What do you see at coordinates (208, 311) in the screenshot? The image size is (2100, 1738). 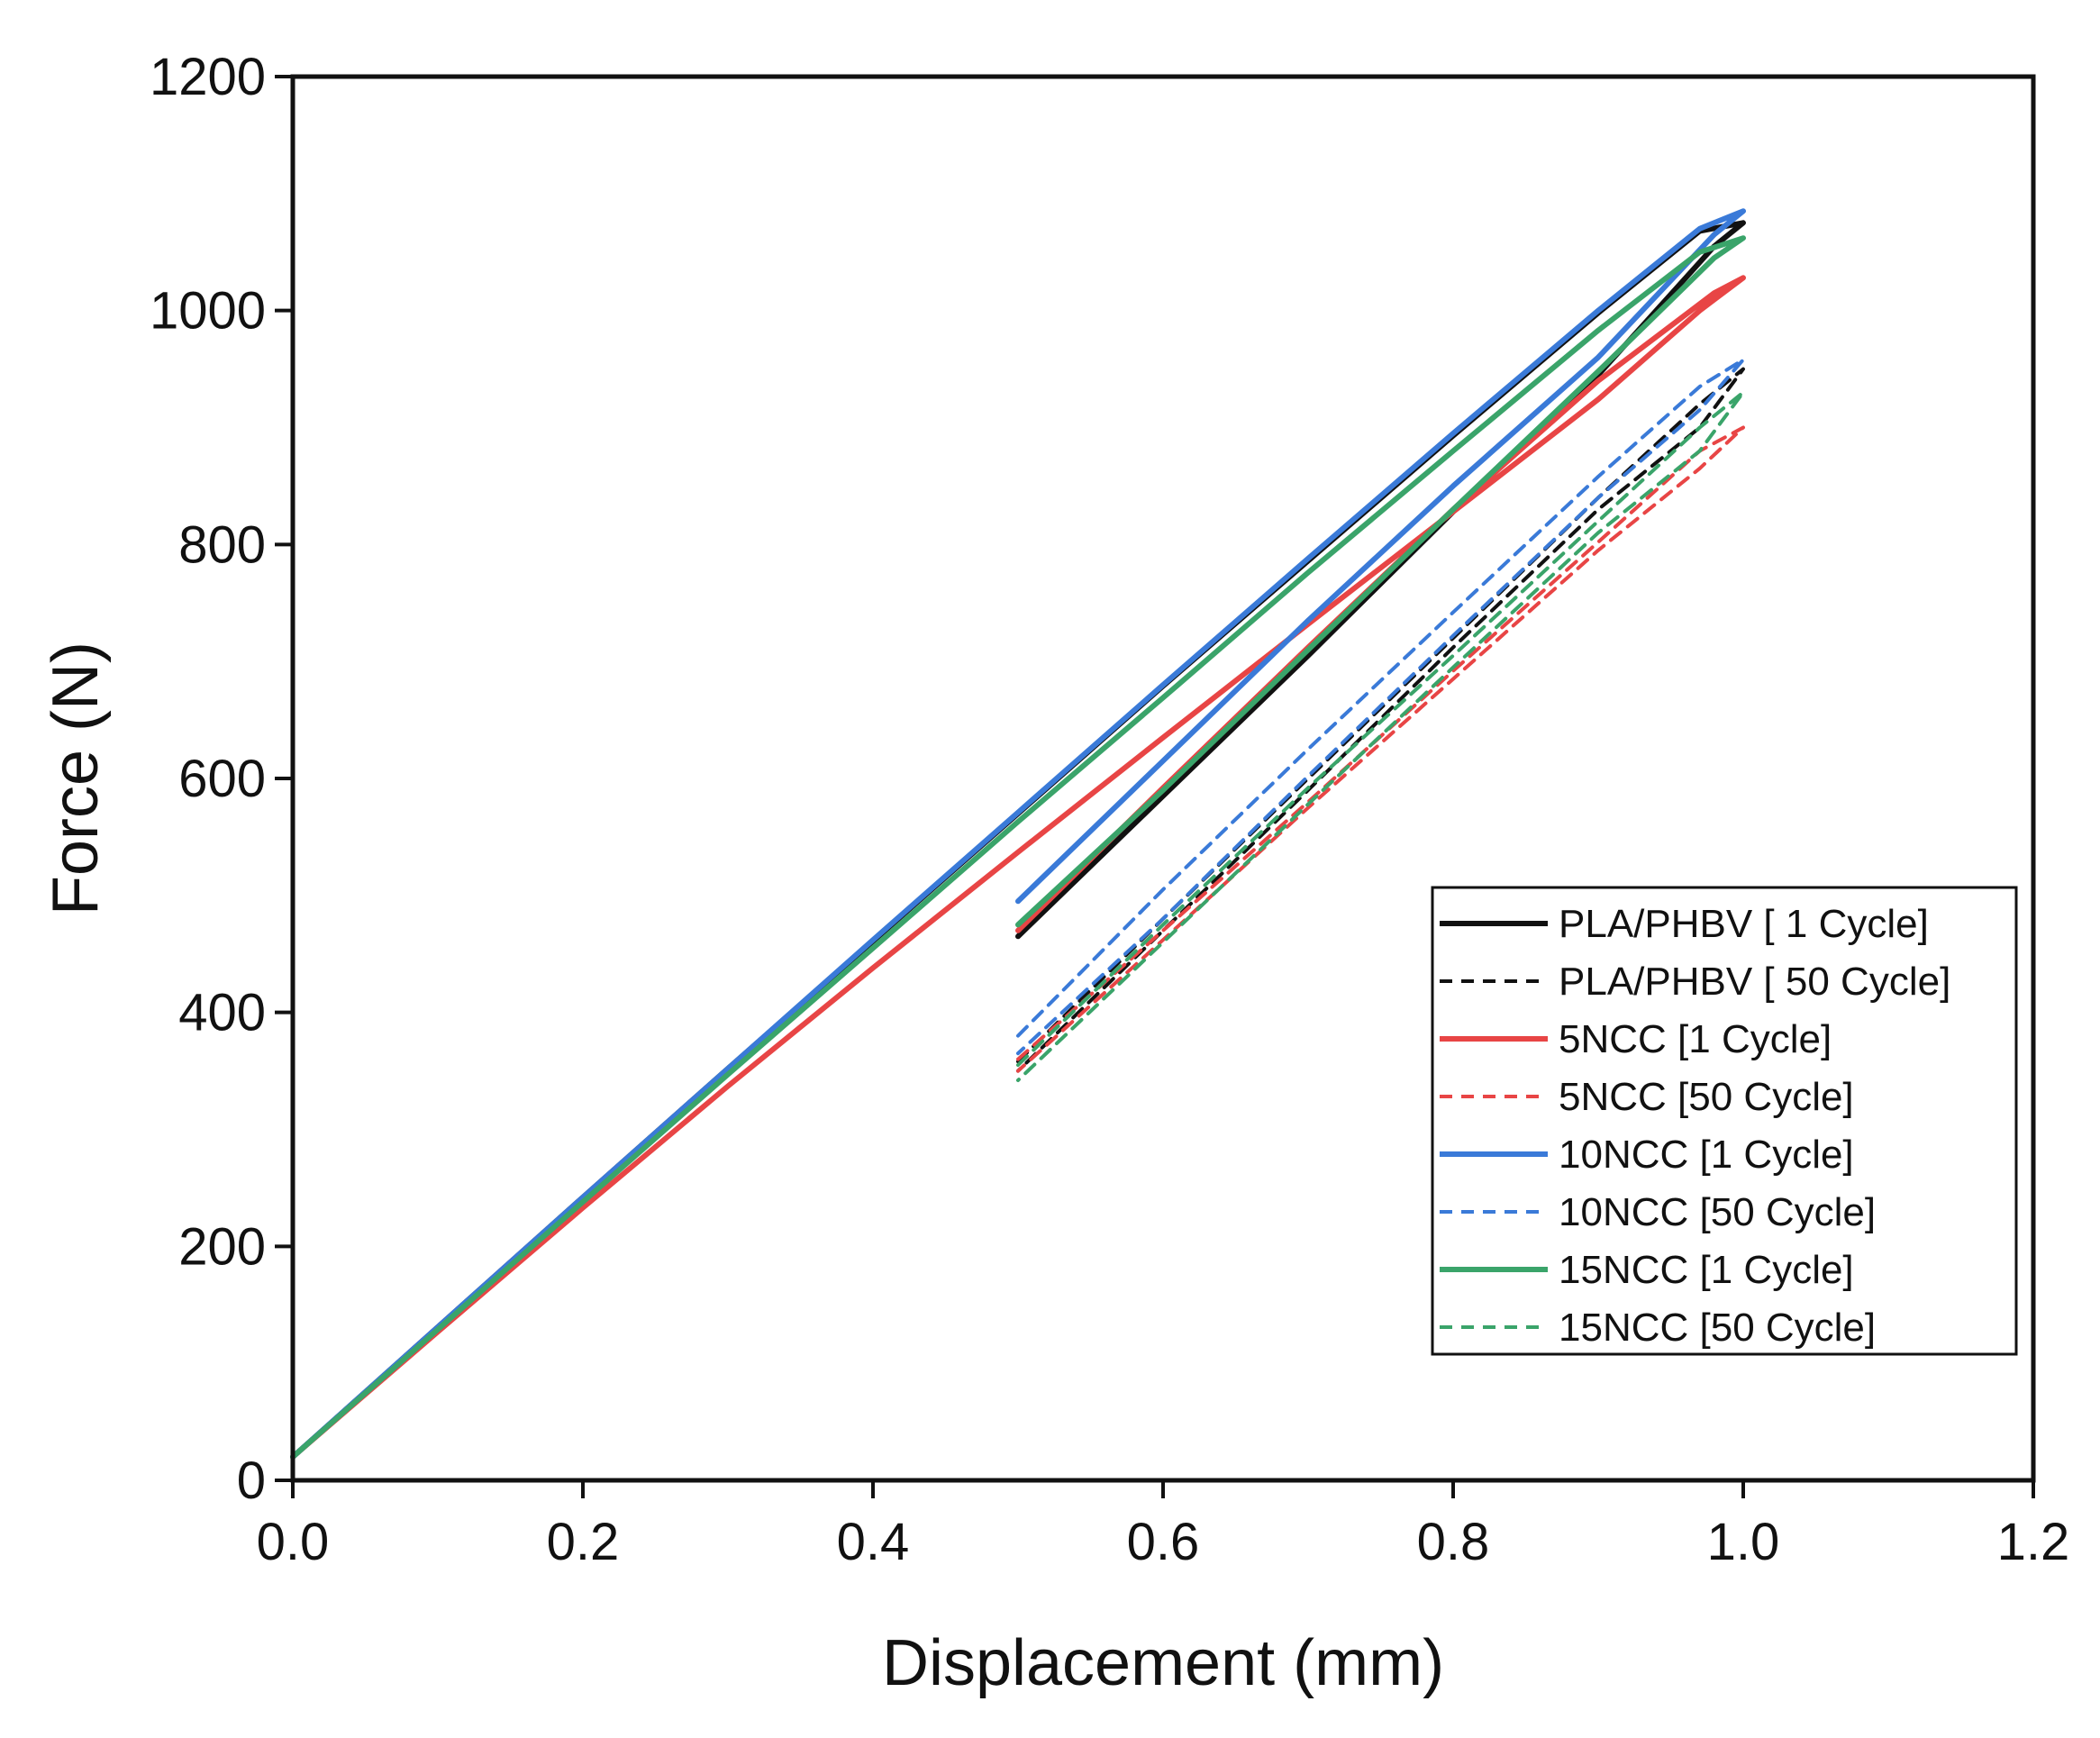 I see `y-tick-label: 1000` at bounding box center [208, 311].